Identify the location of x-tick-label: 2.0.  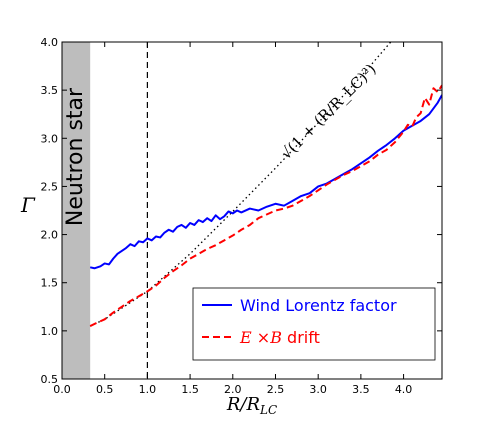
(233, 389).